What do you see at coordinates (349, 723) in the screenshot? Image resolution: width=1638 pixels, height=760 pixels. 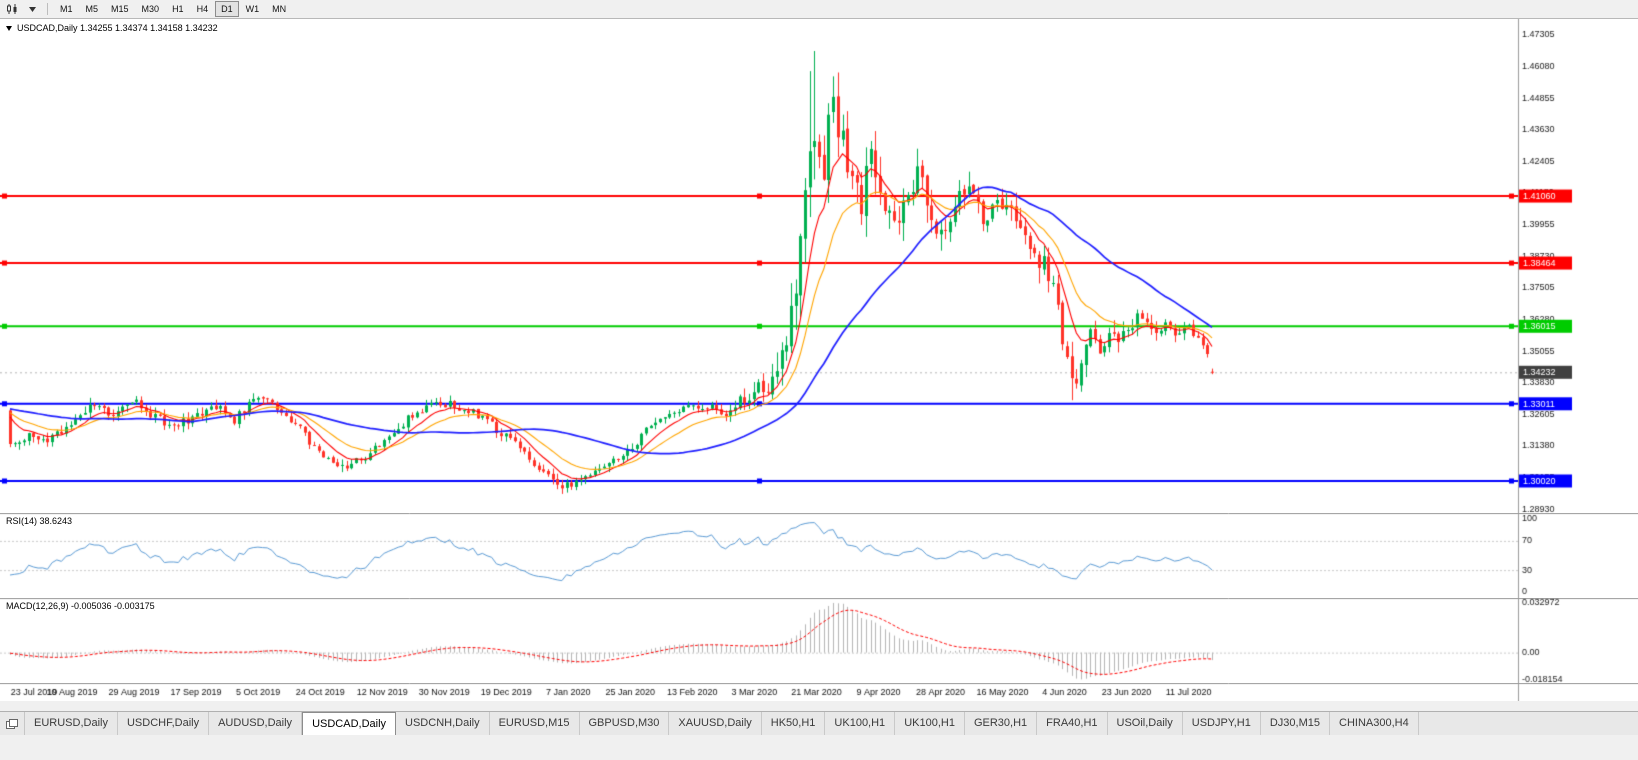 I see `chart-tab: USDCAD,Daily` at bounding box center [349, 723].